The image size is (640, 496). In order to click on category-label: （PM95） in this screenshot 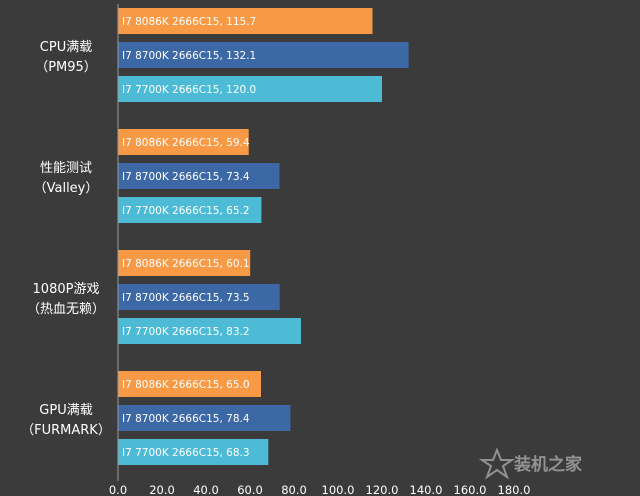, I will do `click(66, 67)`.